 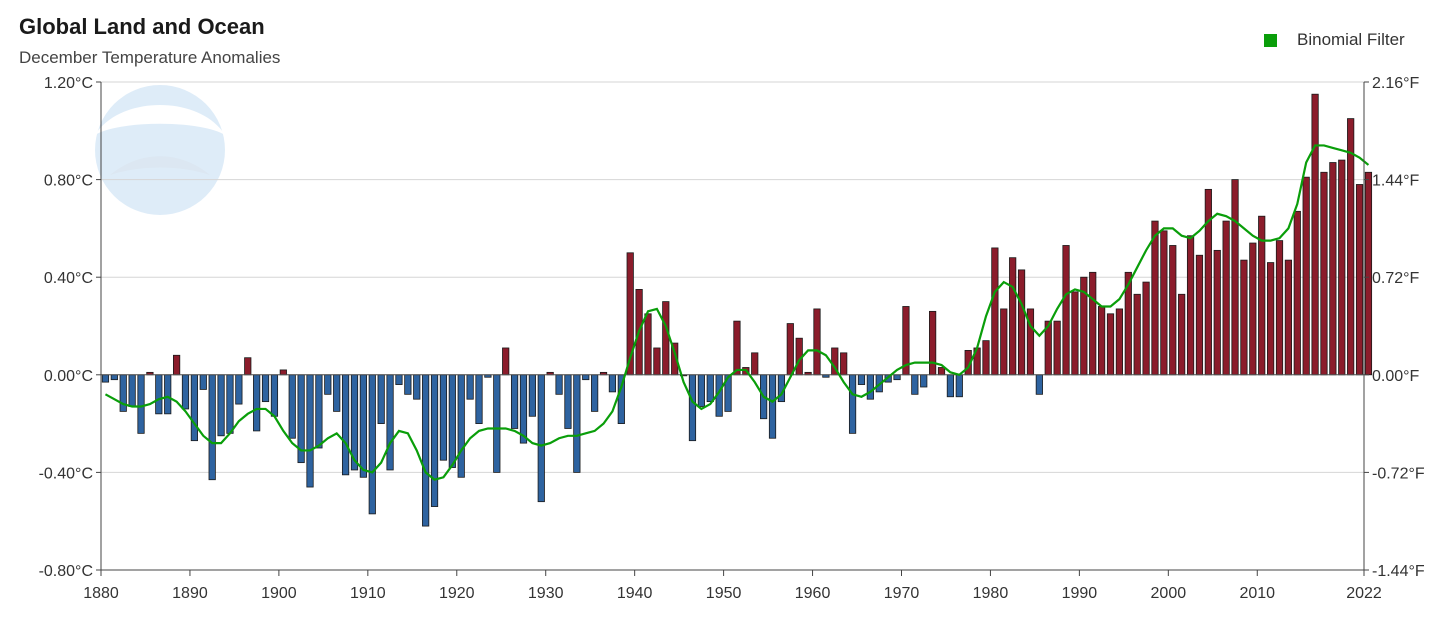 I want to click on legend: Binomial Filter, so click(x=1334, y=40).